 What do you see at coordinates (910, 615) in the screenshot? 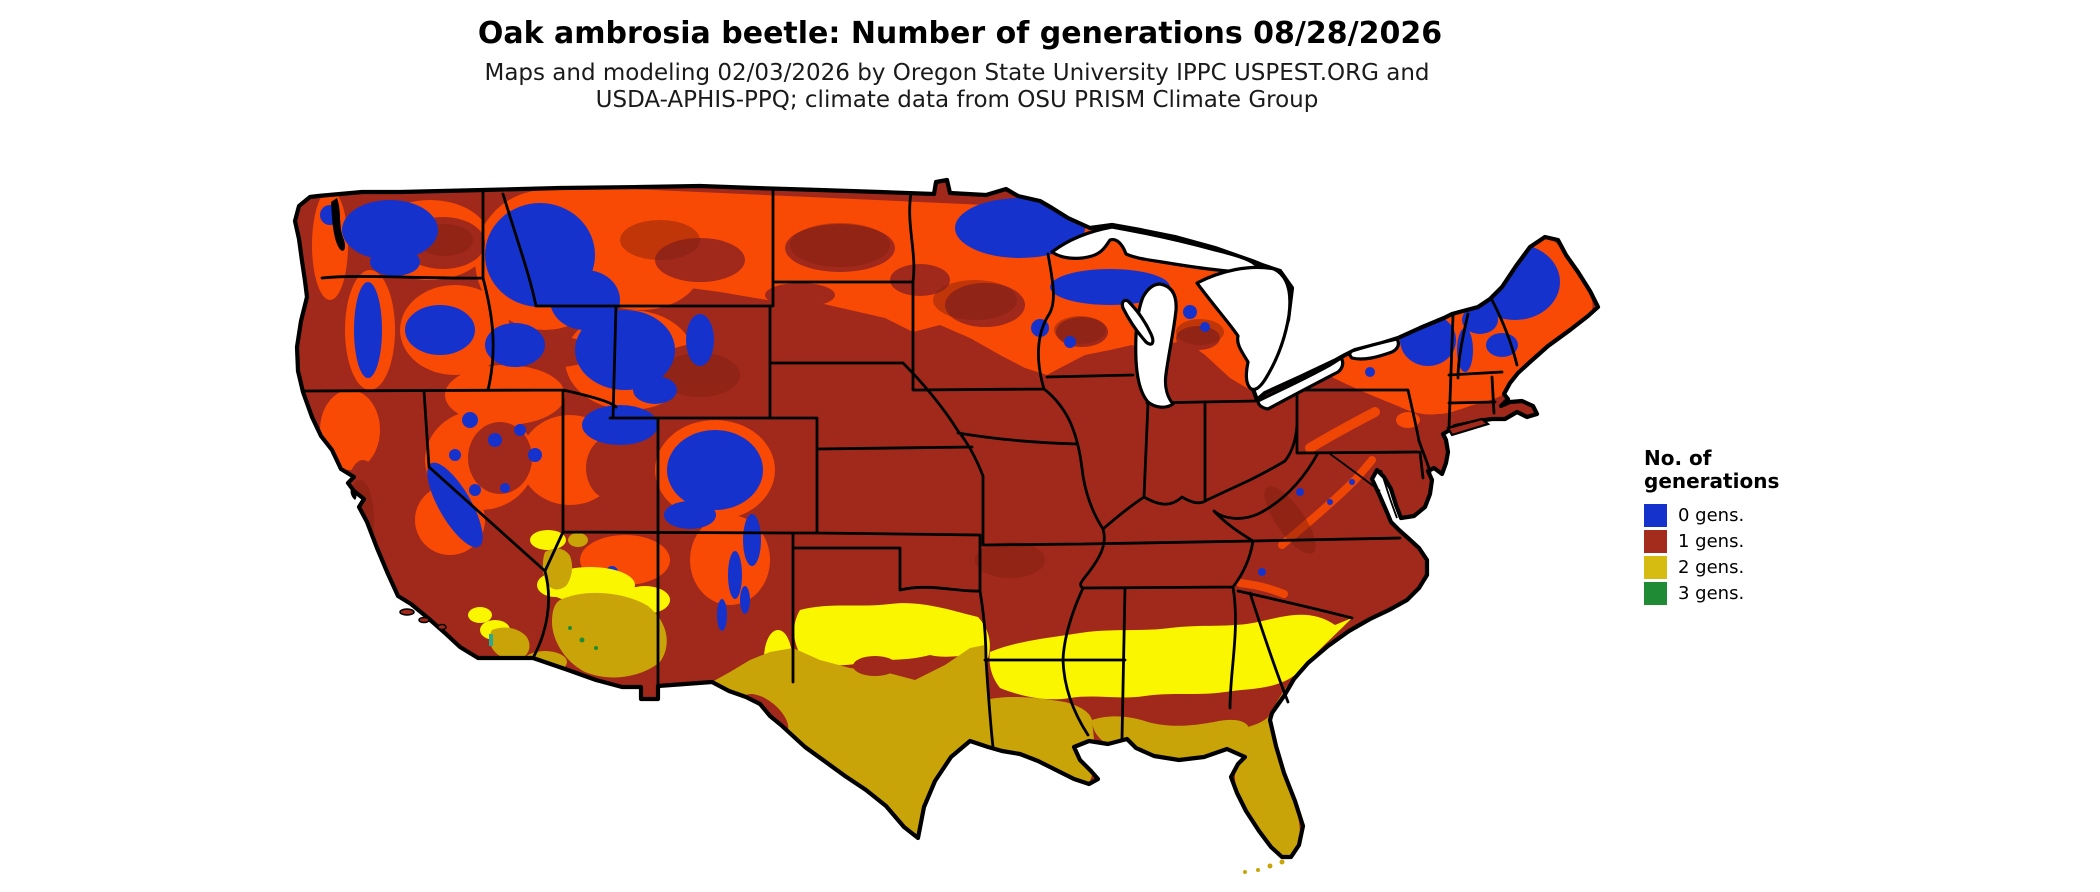
I see `yellow-1-2-transition-zone` at bounding box center [910, 615].